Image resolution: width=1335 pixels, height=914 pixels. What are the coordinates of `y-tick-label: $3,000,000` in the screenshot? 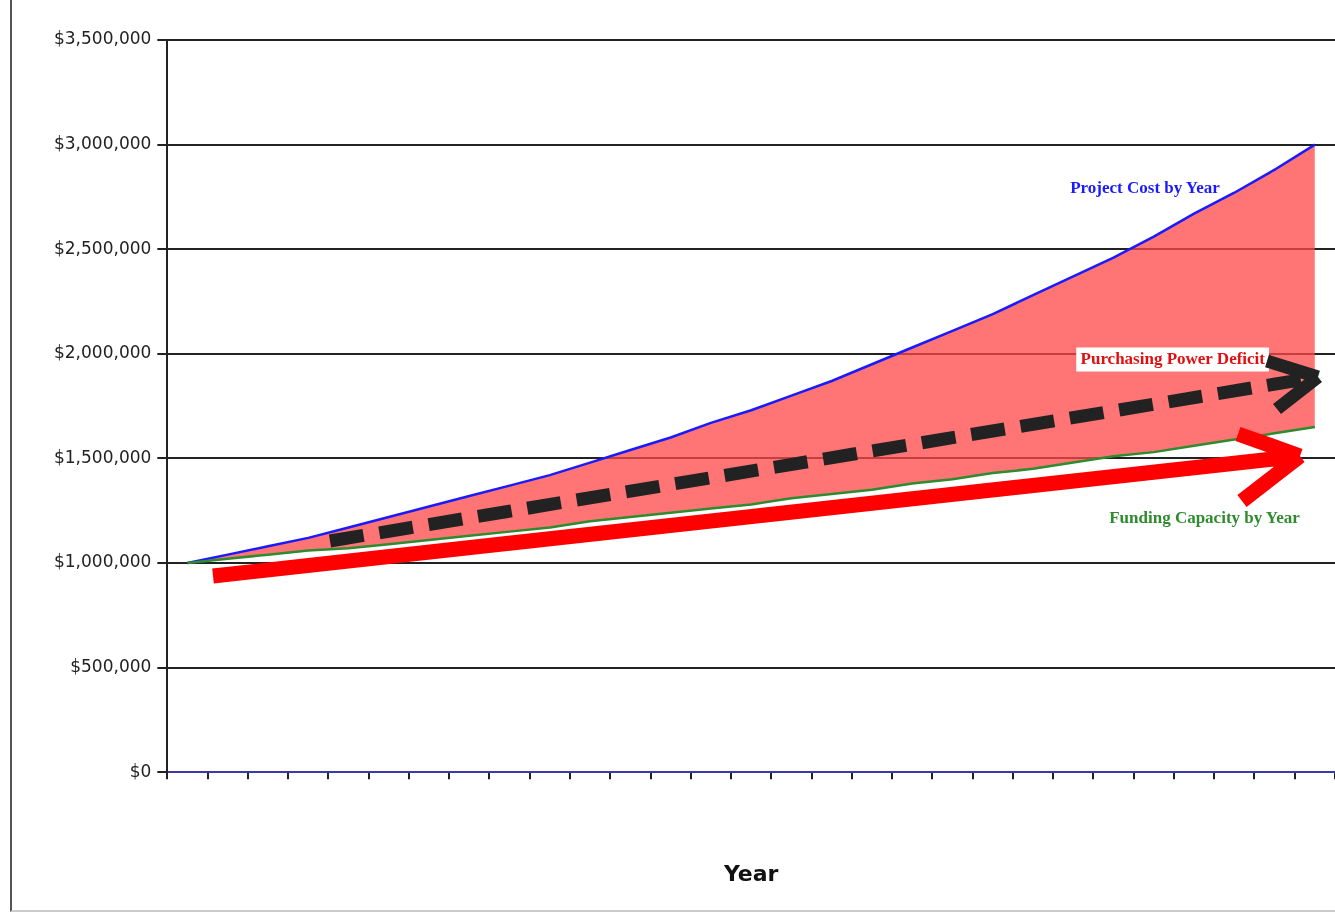 It's located at (102, 143).